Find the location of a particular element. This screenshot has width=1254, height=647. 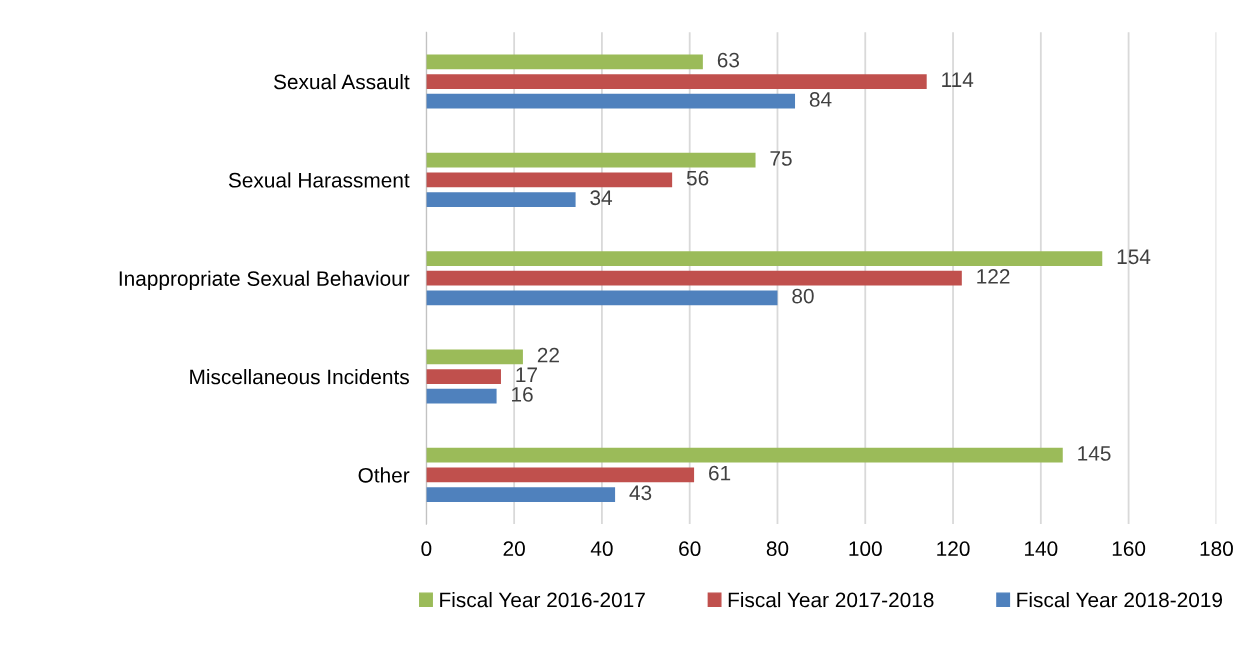

y-tick-label: Sexual Assault is located at coordinates (341, 81).